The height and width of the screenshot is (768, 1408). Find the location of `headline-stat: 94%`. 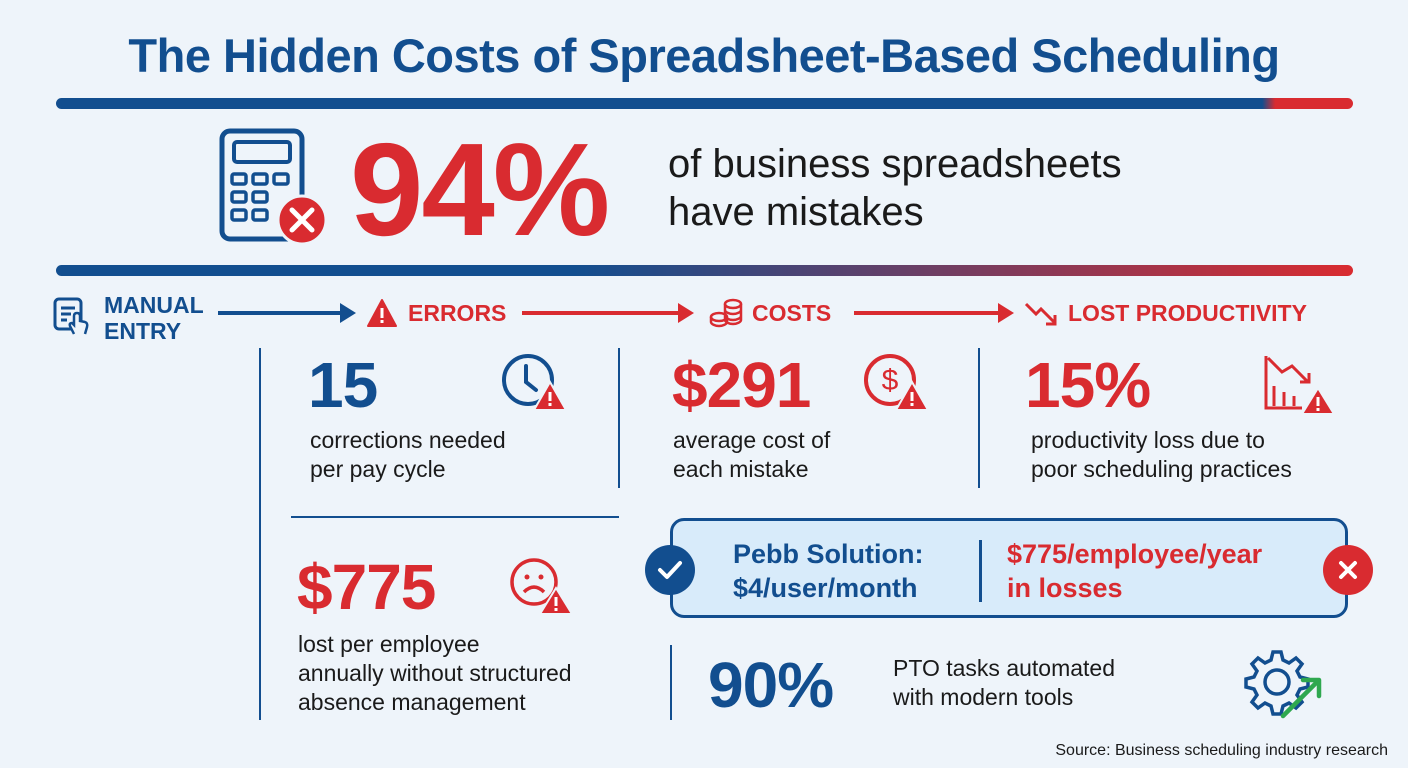

headline-stat: 94% is located at coordinates (480, 189).